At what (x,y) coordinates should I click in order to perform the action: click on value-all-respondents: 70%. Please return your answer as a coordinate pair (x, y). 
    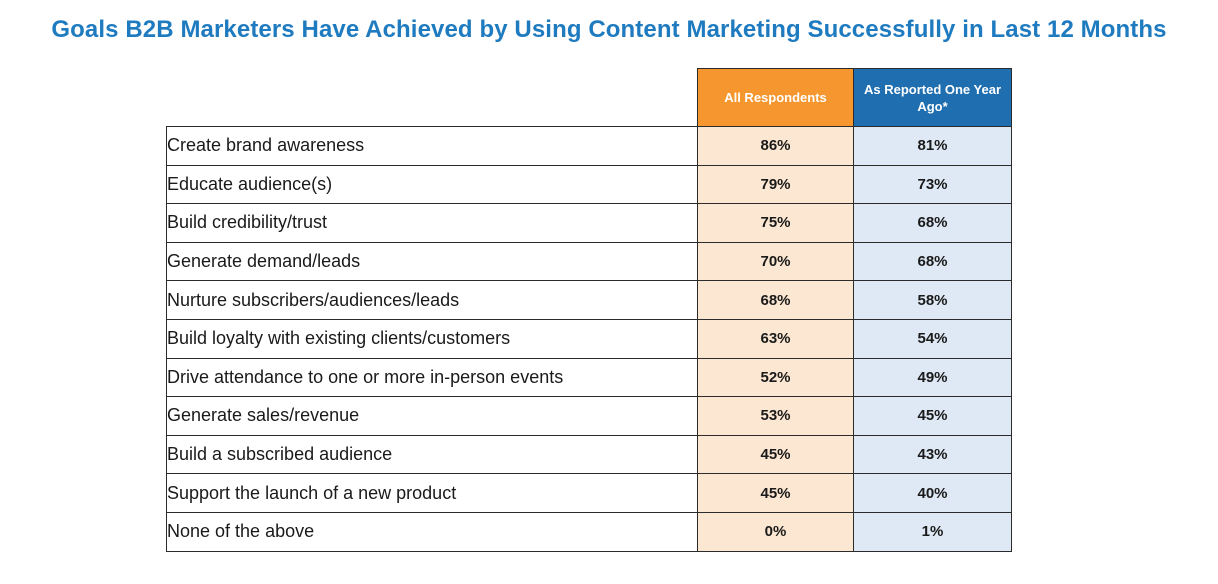
    Looking at the image, I should click on (775, 261).